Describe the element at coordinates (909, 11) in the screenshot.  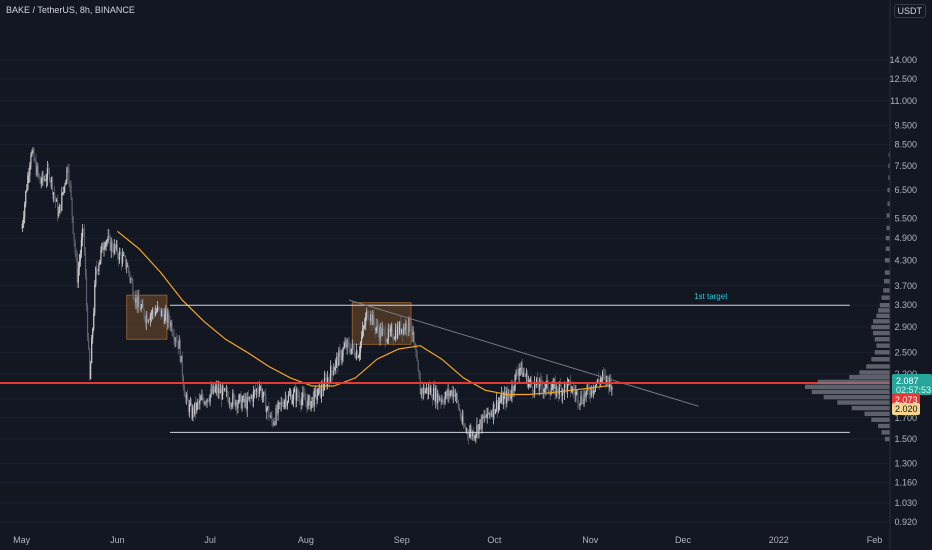
I see `currency-badge: USDT` at that location.